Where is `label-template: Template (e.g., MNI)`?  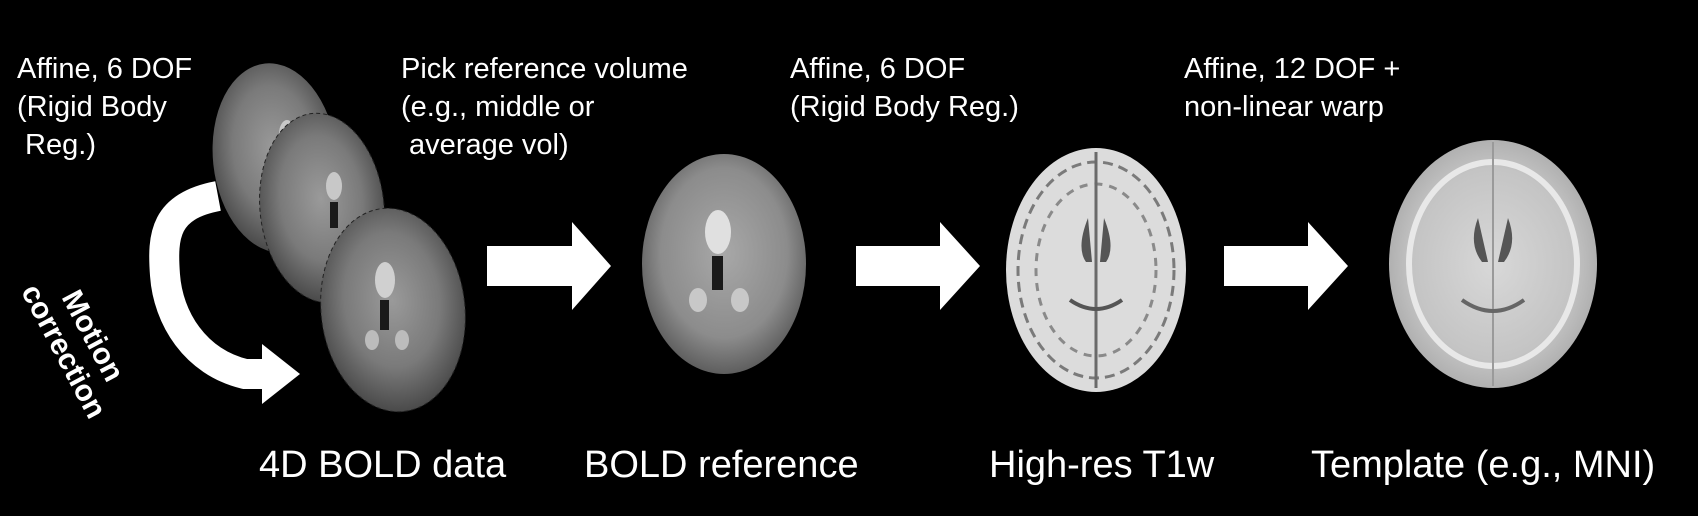
label-template: Template (e.g., MNI) is located at coordinates (1483, 465).